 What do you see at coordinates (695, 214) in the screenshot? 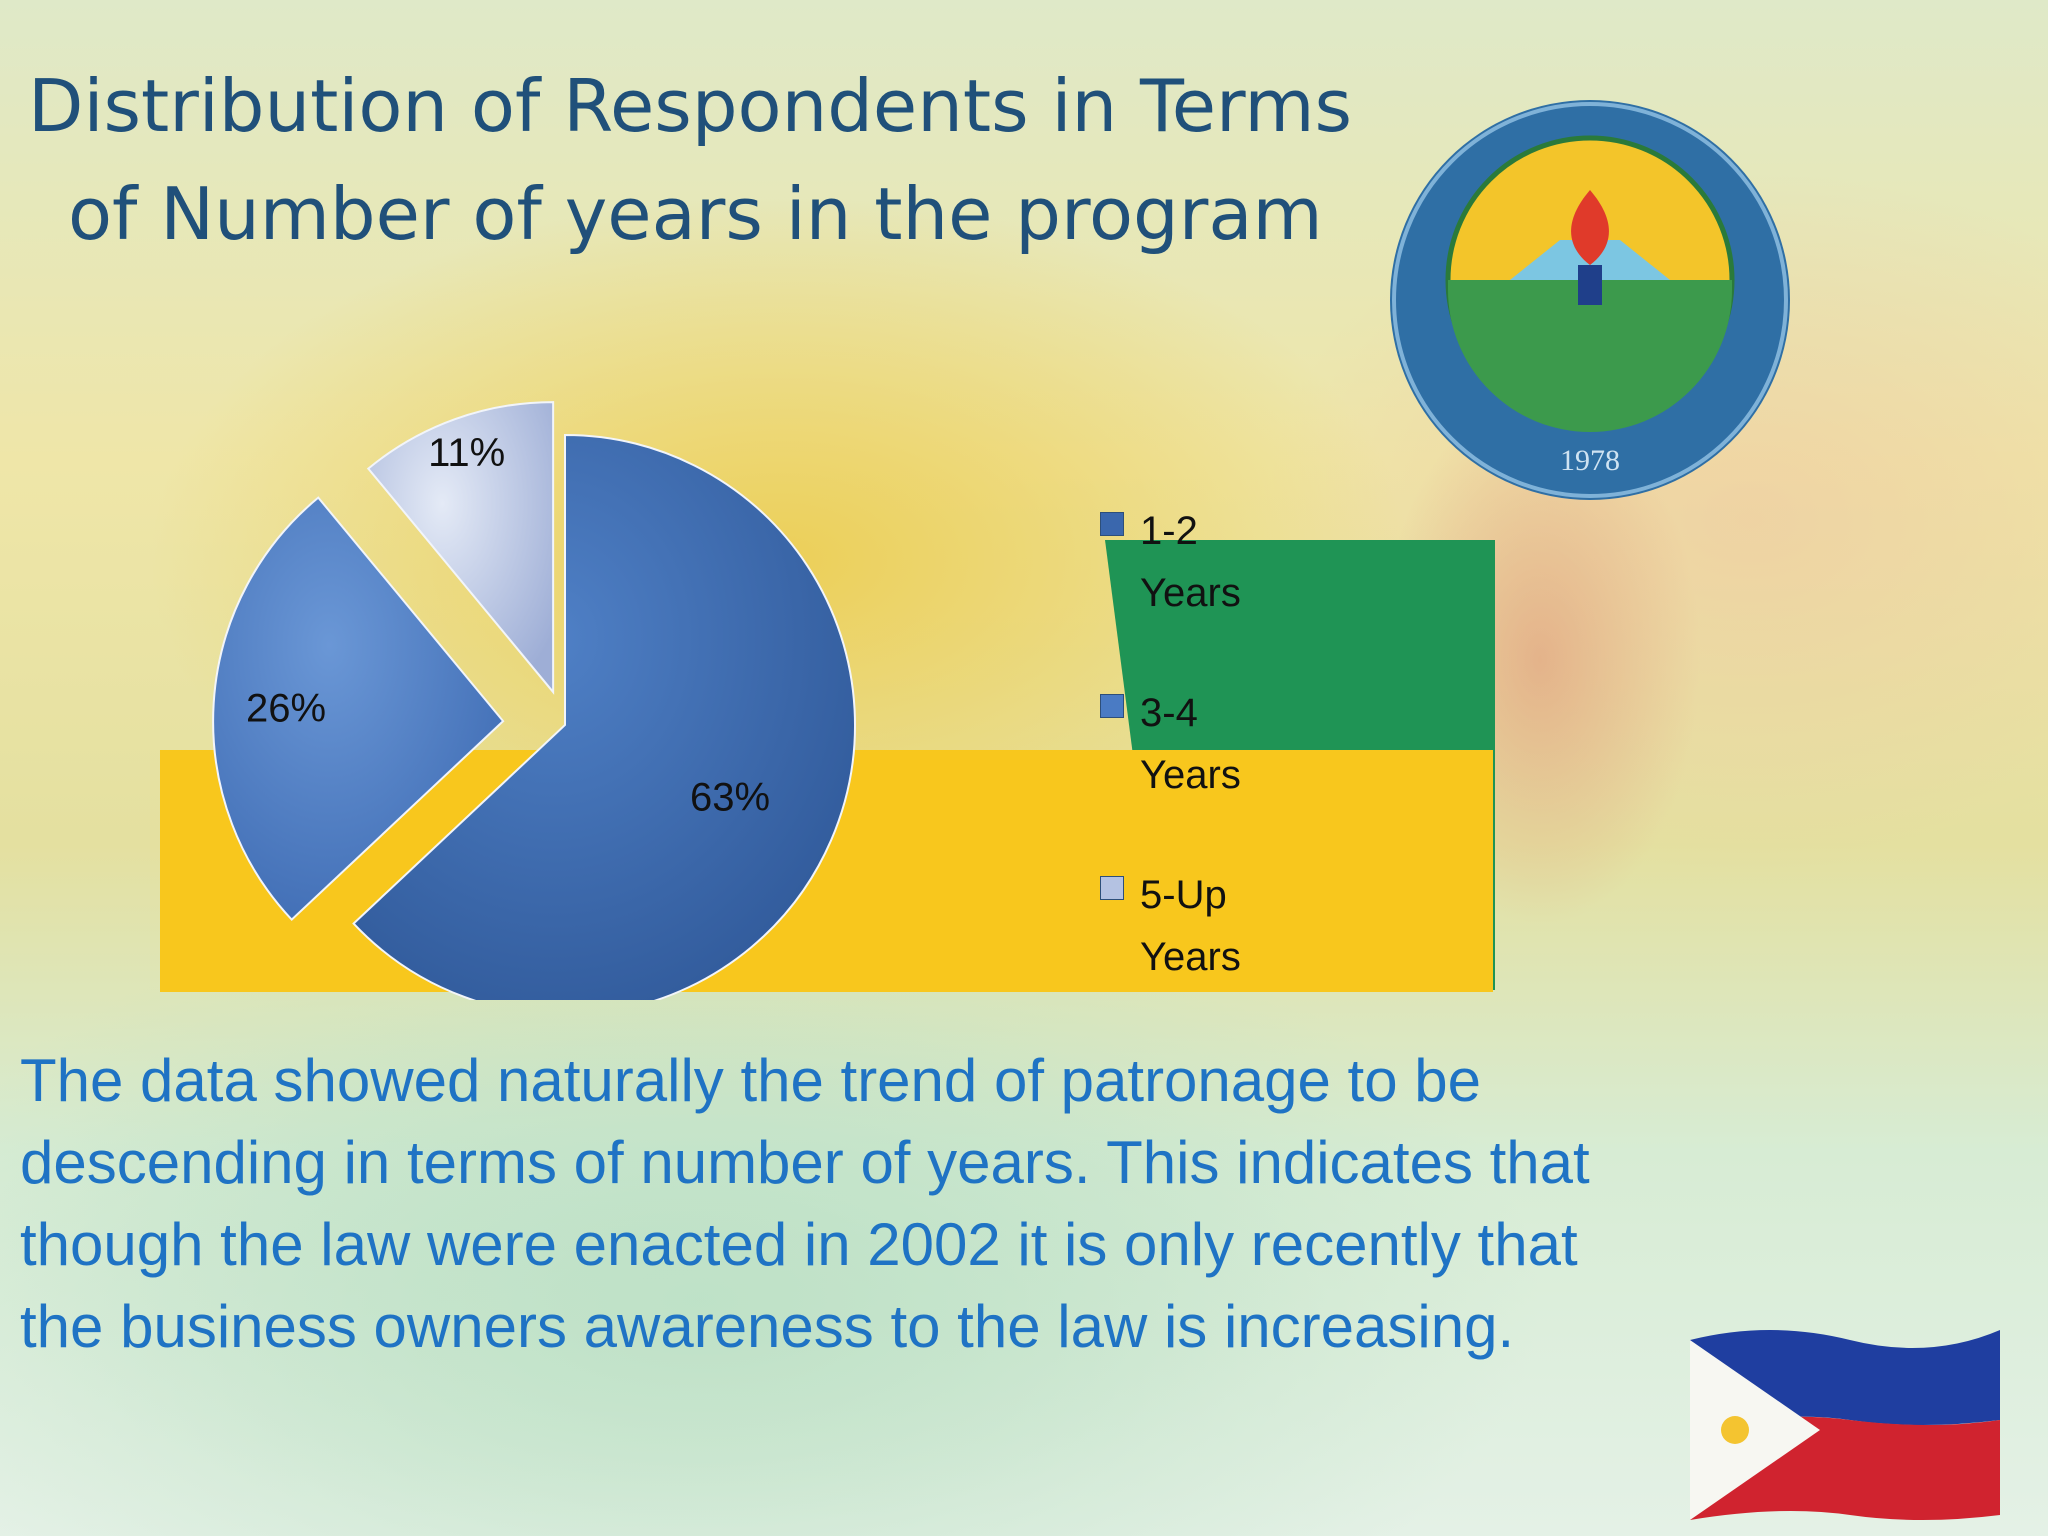
I see `slide-title-line2: of Number of years in the program` at bounding box center [695, 214].